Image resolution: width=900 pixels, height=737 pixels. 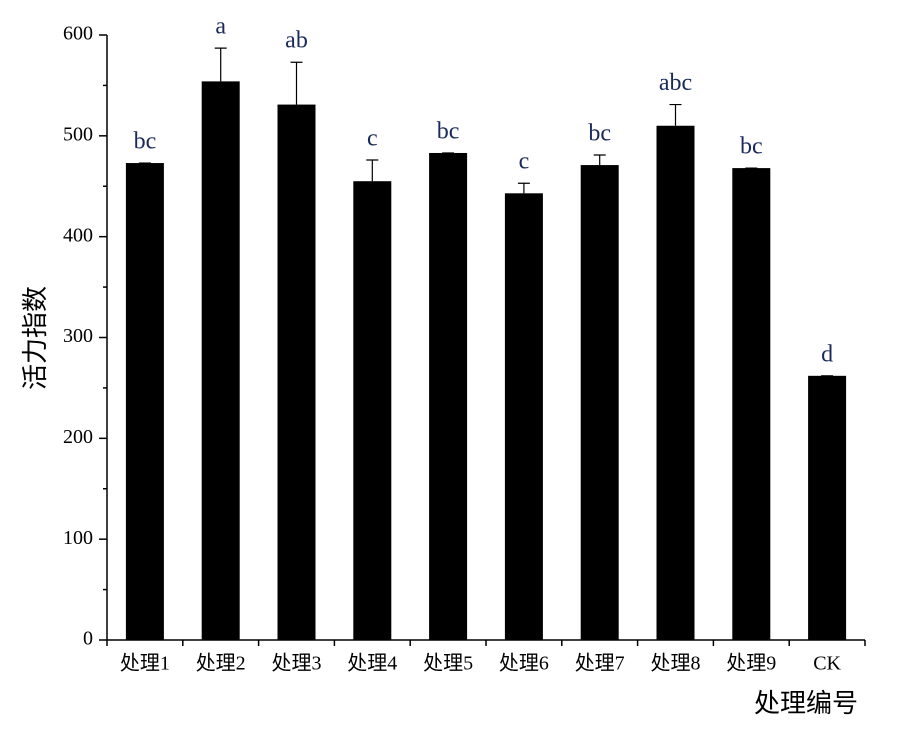 I want to click on x-tick-label: 处理9, so click(x=751, y=663).